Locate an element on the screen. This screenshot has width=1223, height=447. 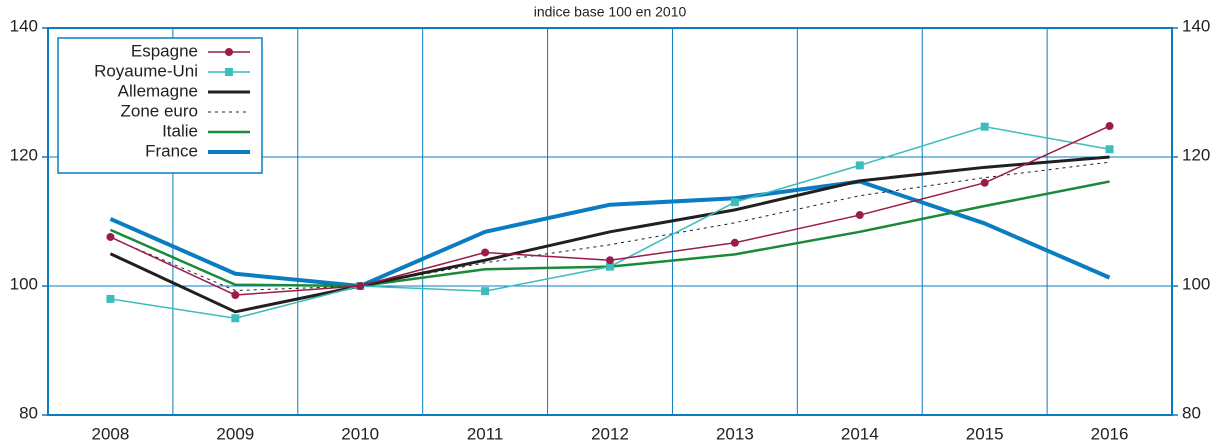
y2-tick-label: 100 is located at coordinates (1196, 283).